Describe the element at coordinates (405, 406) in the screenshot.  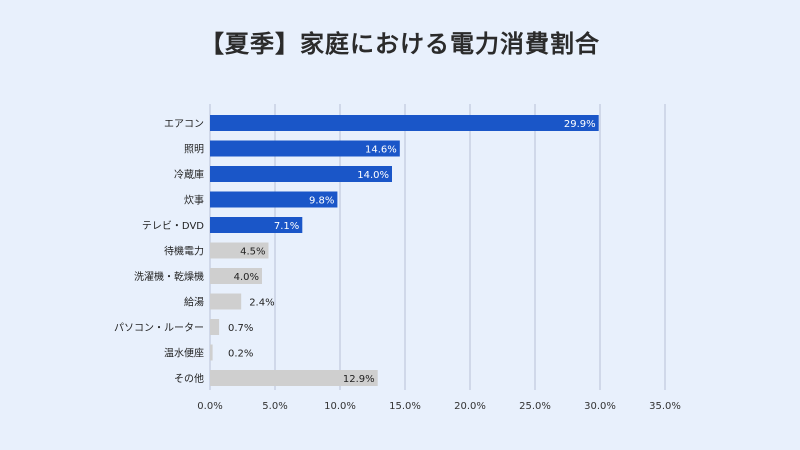
I see `x-tick-label: 15.0%` at that location.